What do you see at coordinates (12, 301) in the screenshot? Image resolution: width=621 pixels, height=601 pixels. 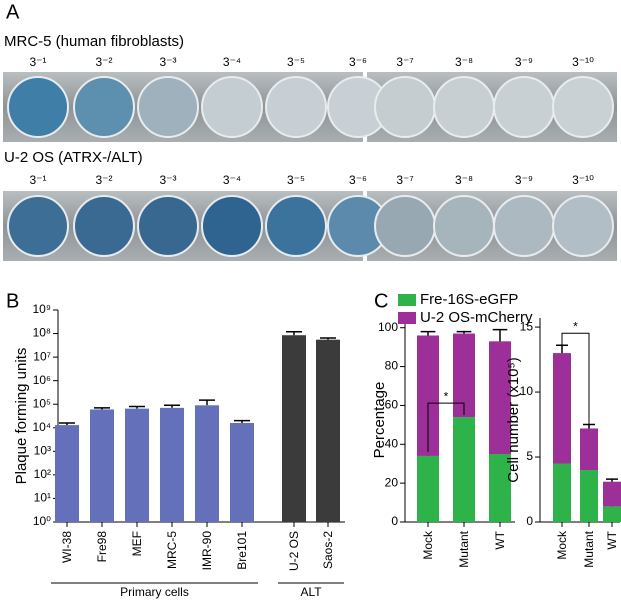 I see `panel-label: B` at bounding box center [12, 301].